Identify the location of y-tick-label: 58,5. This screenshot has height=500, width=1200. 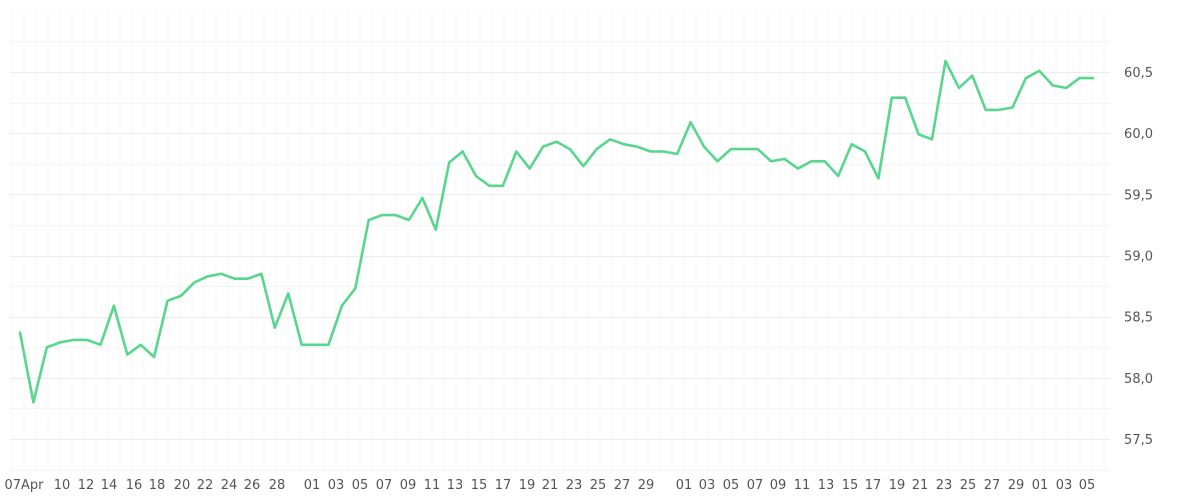
(1138, 318).